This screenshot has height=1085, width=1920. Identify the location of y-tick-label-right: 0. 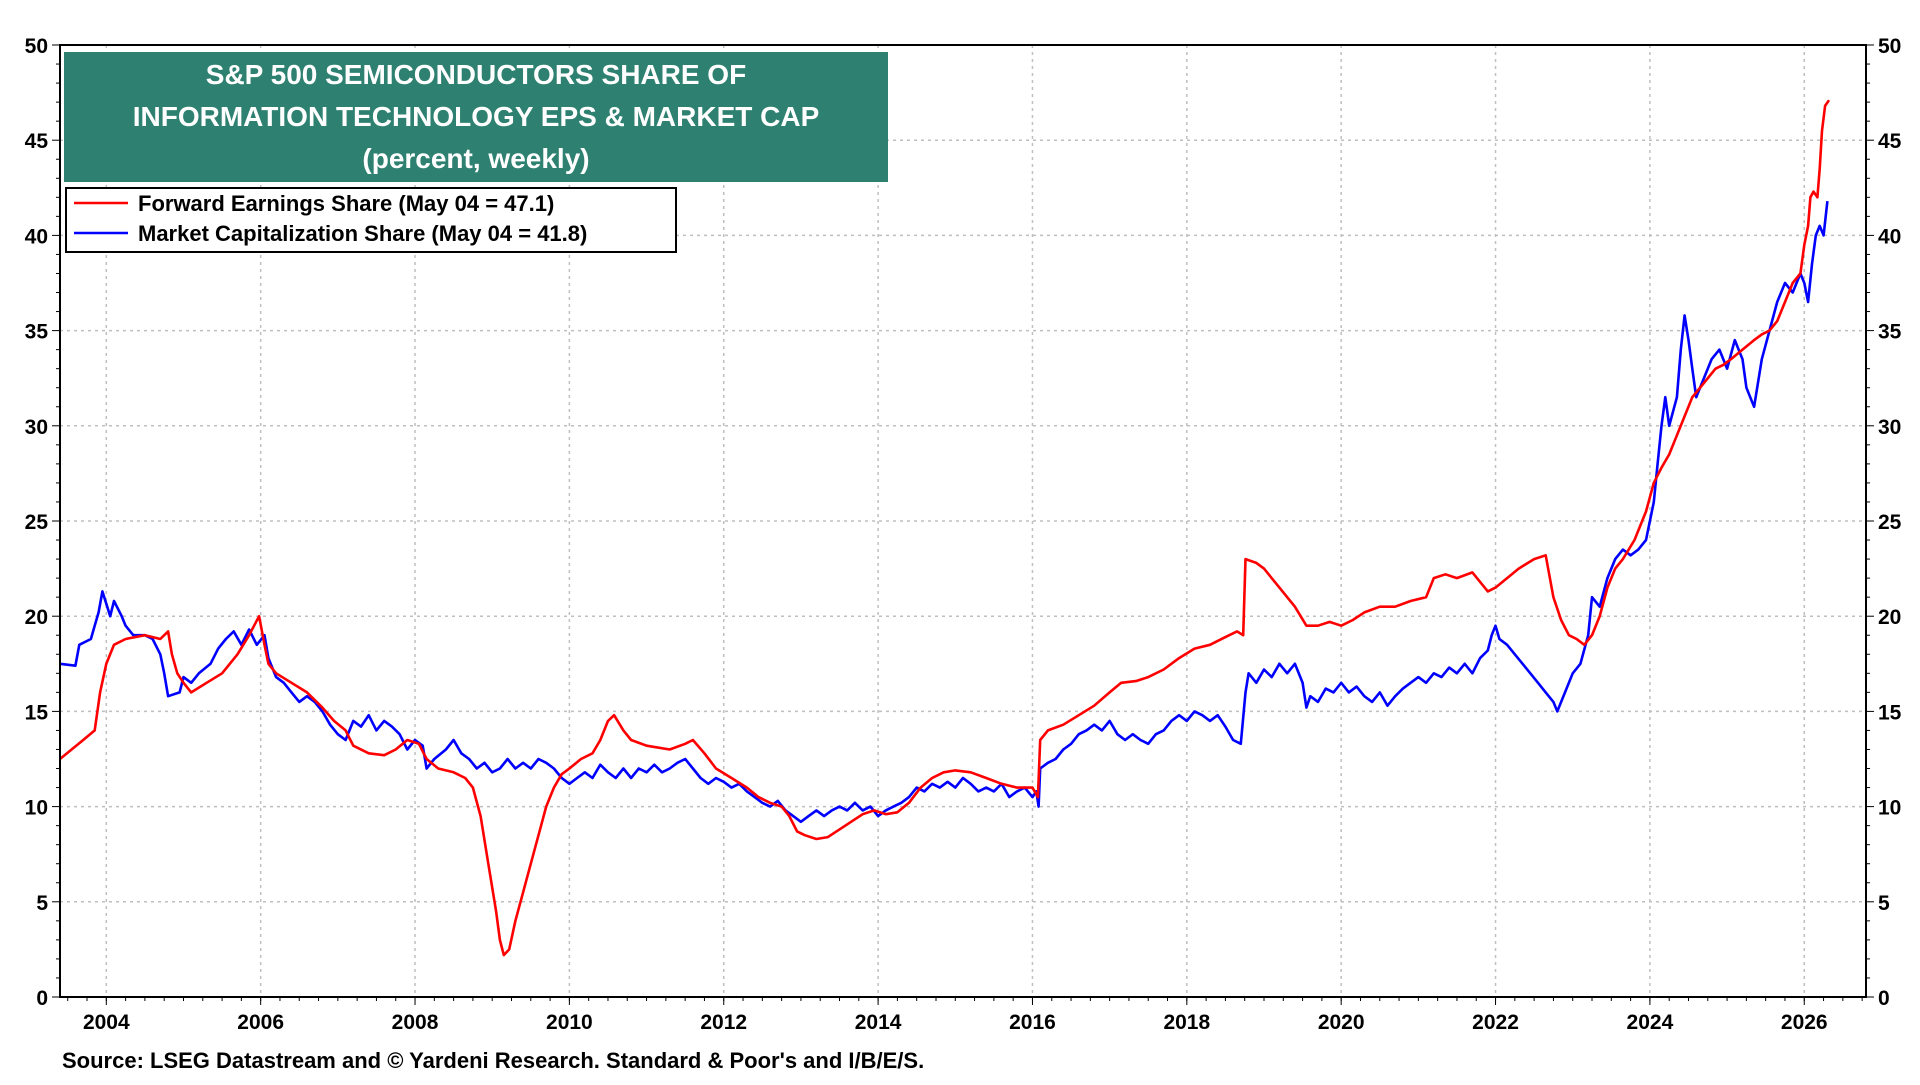
(1884, 998).